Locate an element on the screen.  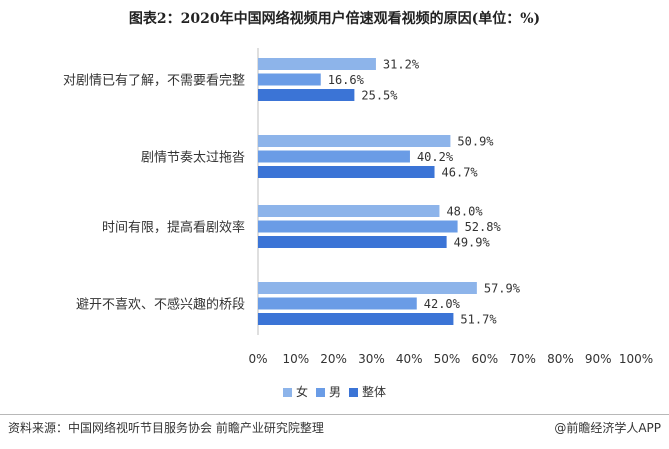
category-label: 时间有限，提高看剧效率 is located at coordinates (173, 228).